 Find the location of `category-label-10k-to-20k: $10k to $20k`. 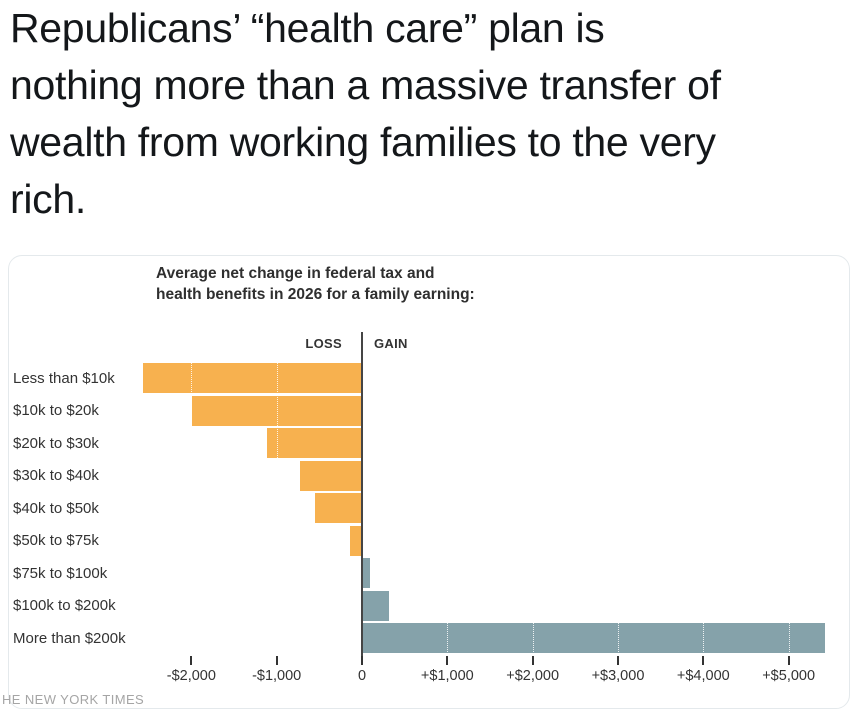

category-label-10k-to-20k: $10k to $20k is located at coordinates (56, 410).